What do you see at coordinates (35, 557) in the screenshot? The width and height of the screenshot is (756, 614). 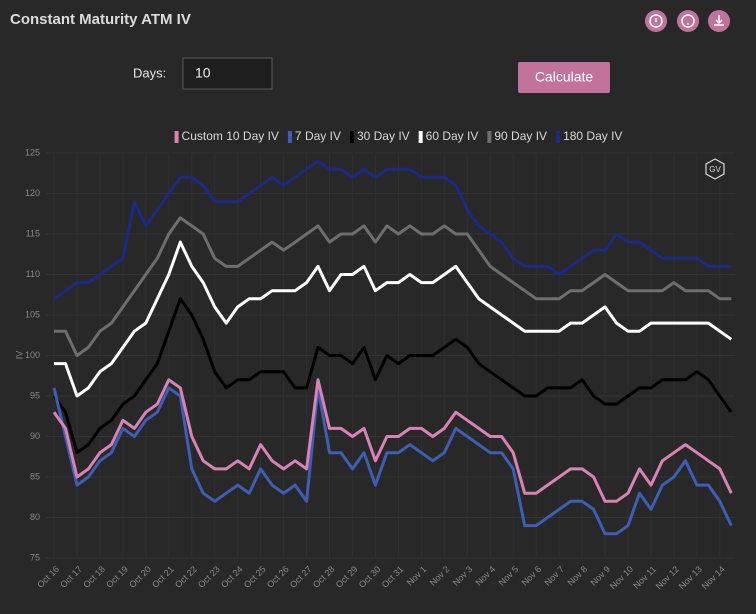 I see `y-tick-label: 75` at bounding box center [35, 557].